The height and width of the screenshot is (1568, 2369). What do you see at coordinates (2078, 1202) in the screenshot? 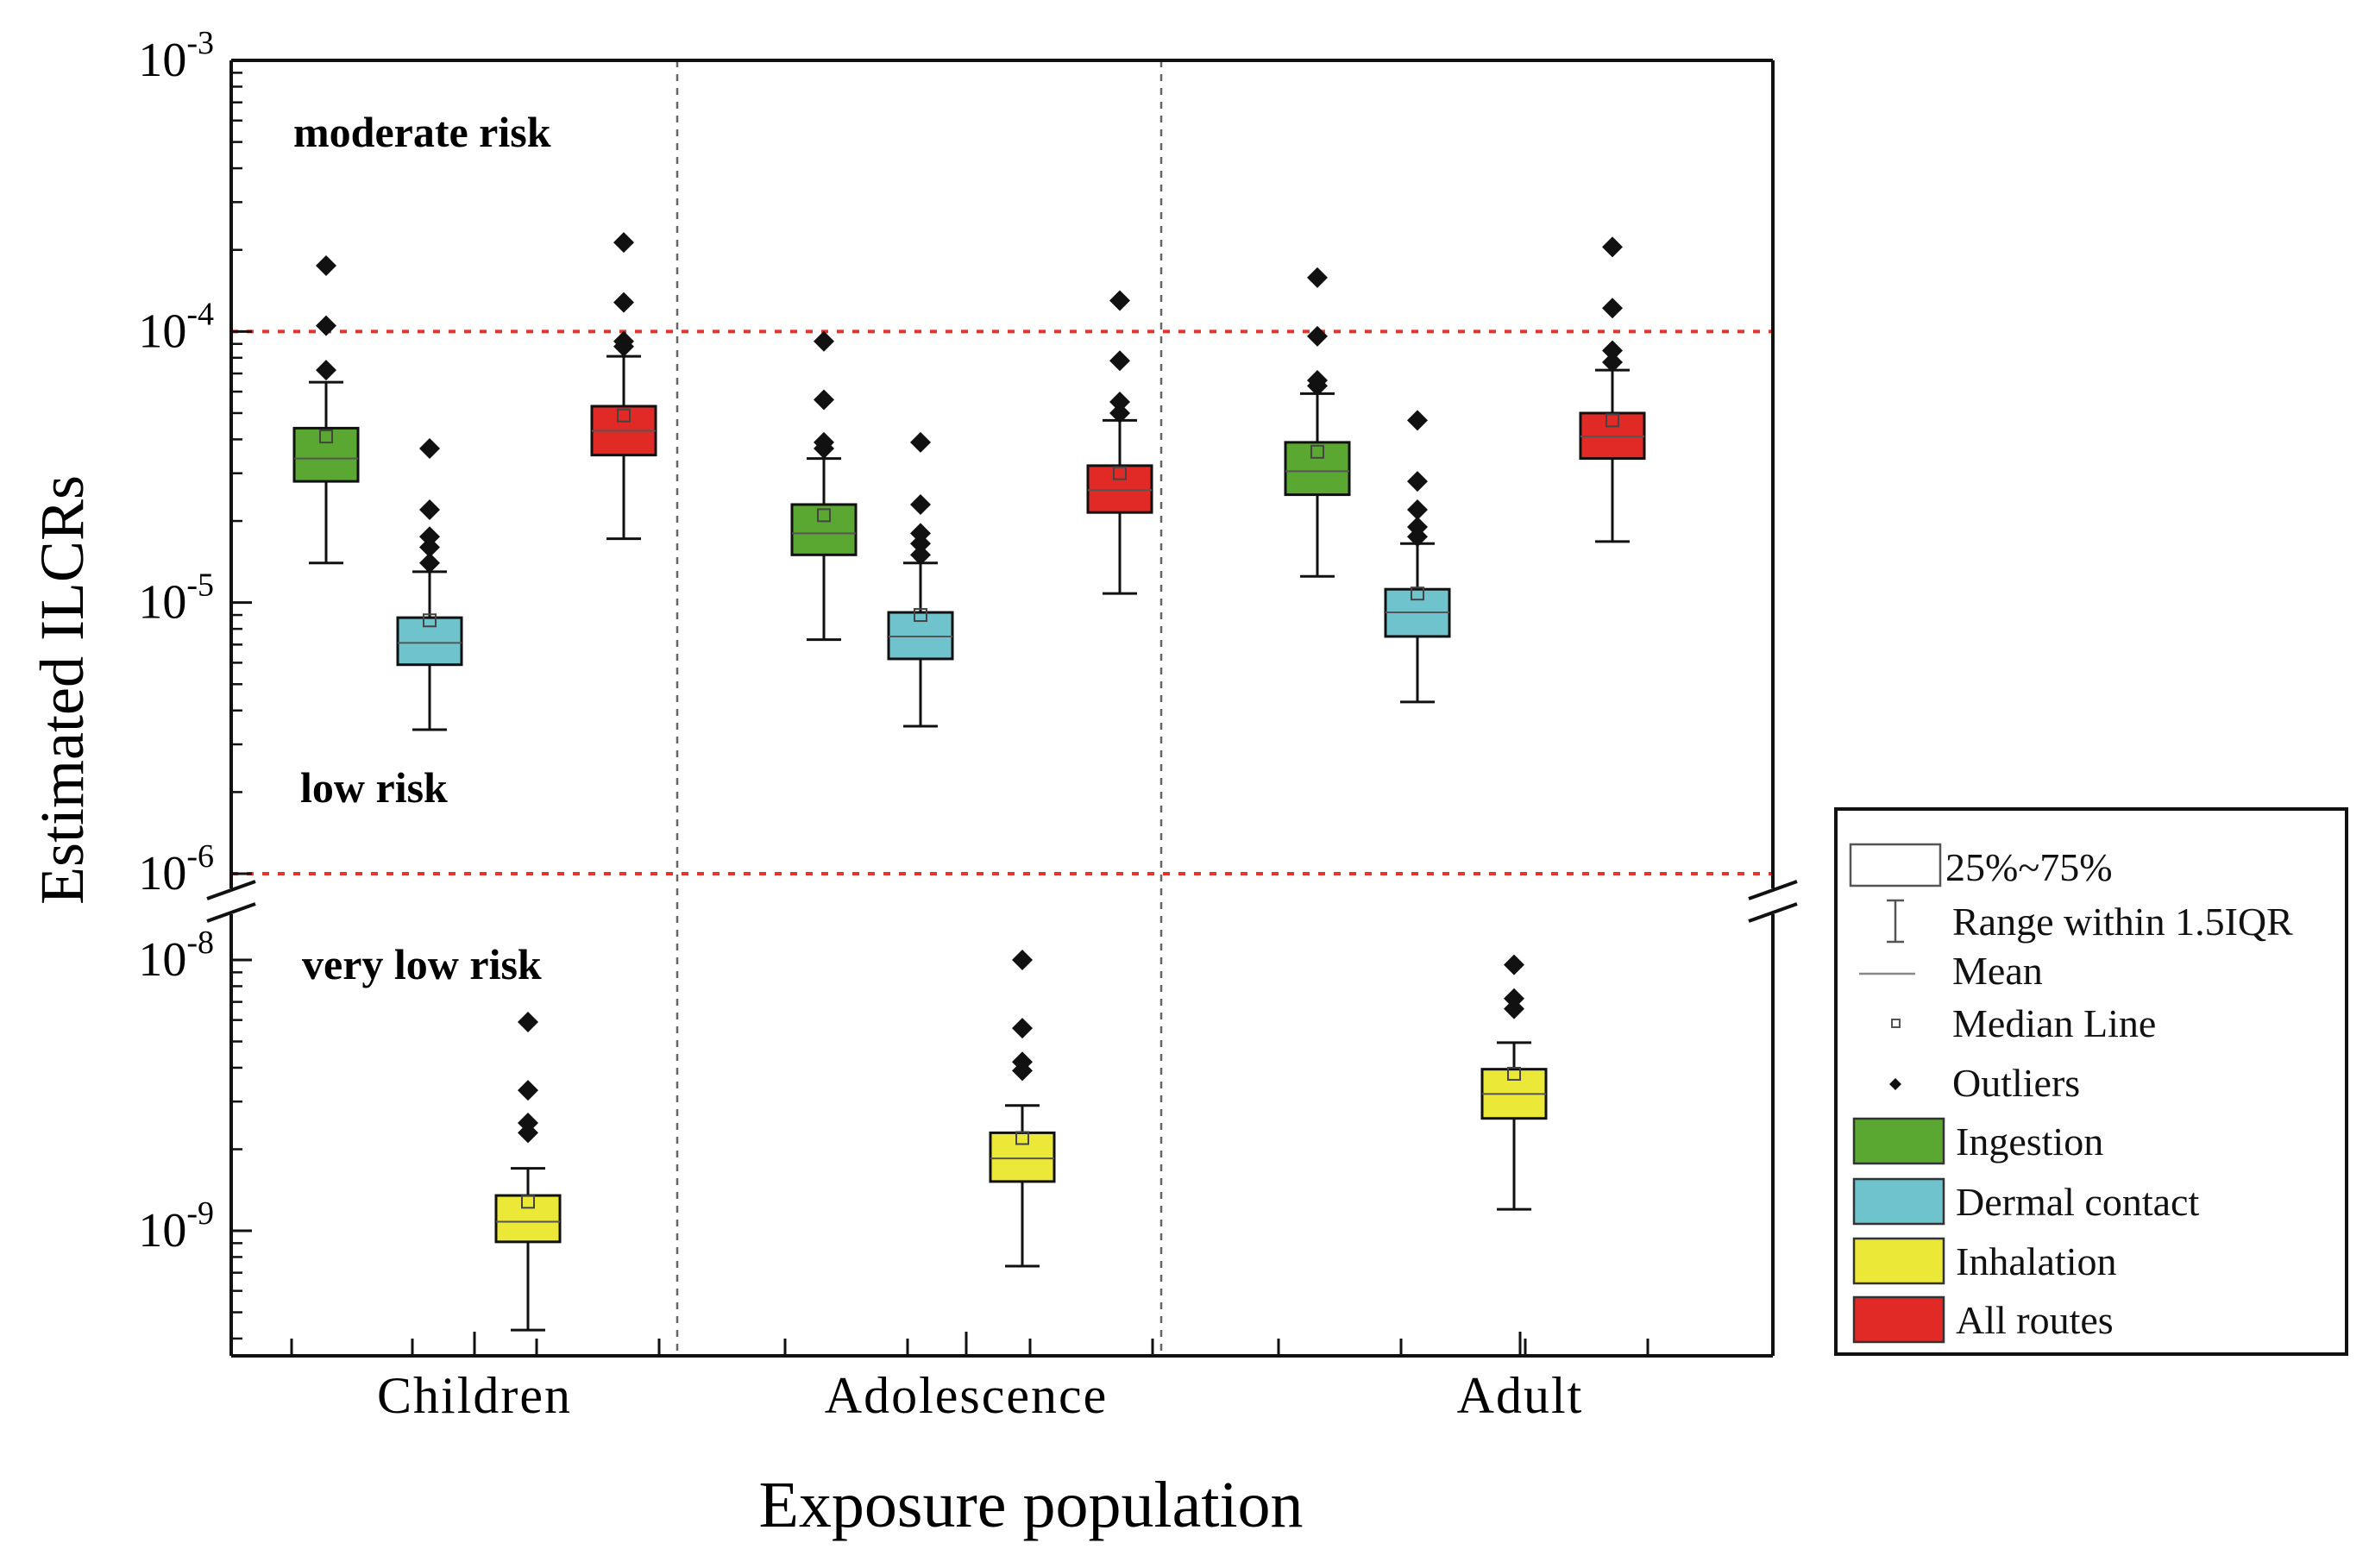
I see `legend-label: Dermal contact` at bounding box center [2078, 1202].